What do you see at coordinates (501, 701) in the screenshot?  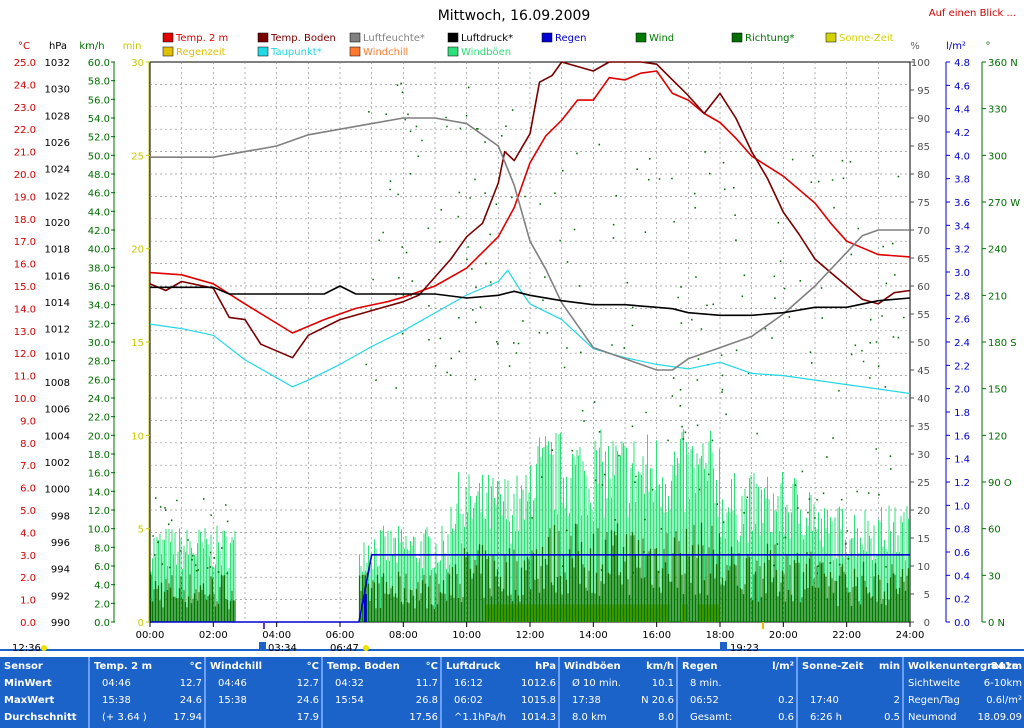 I see `stats-max-row: 06:02 1015.8` at bounding box center [501, 701].